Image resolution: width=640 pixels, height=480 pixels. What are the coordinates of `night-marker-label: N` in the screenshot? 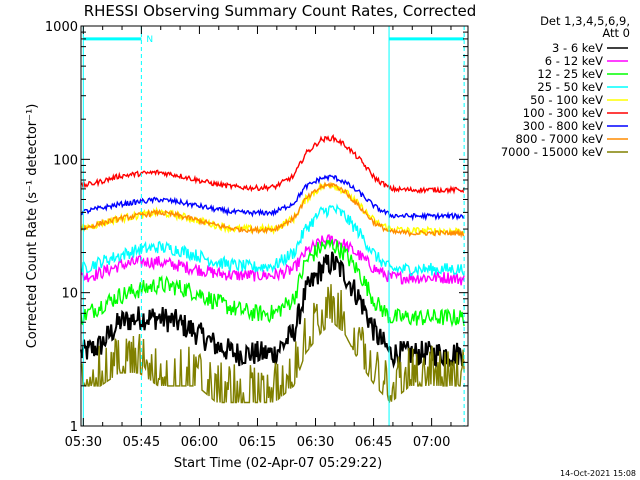 It's located at (149, 40).